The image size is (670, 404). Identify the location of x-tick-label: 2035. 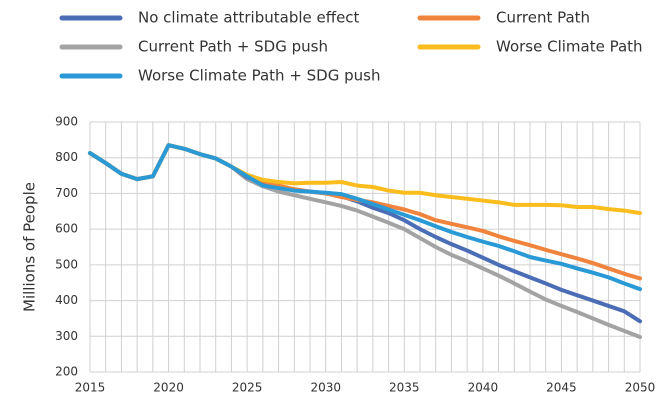
(404, 388).